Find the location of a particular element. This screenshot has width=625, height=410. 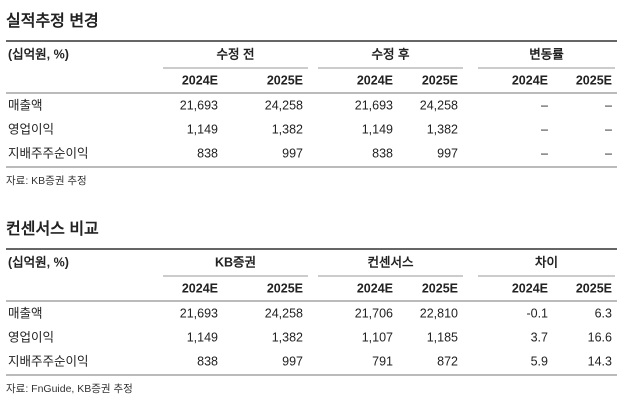

cell-value: 14.3 is located at coordinates (600, 361).